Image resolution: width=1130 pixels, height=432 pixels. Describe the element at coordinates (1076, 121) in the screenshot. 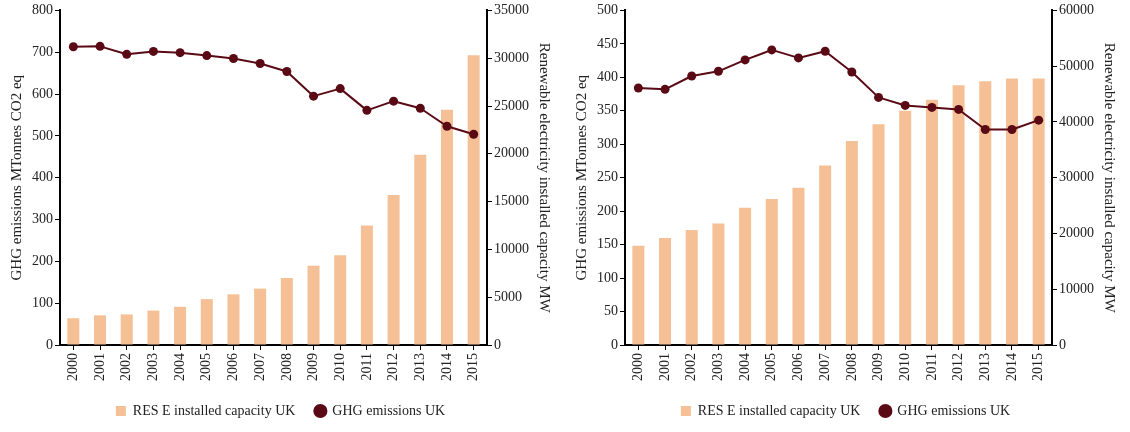

I see `y2-tick-label: 40000` at that location.